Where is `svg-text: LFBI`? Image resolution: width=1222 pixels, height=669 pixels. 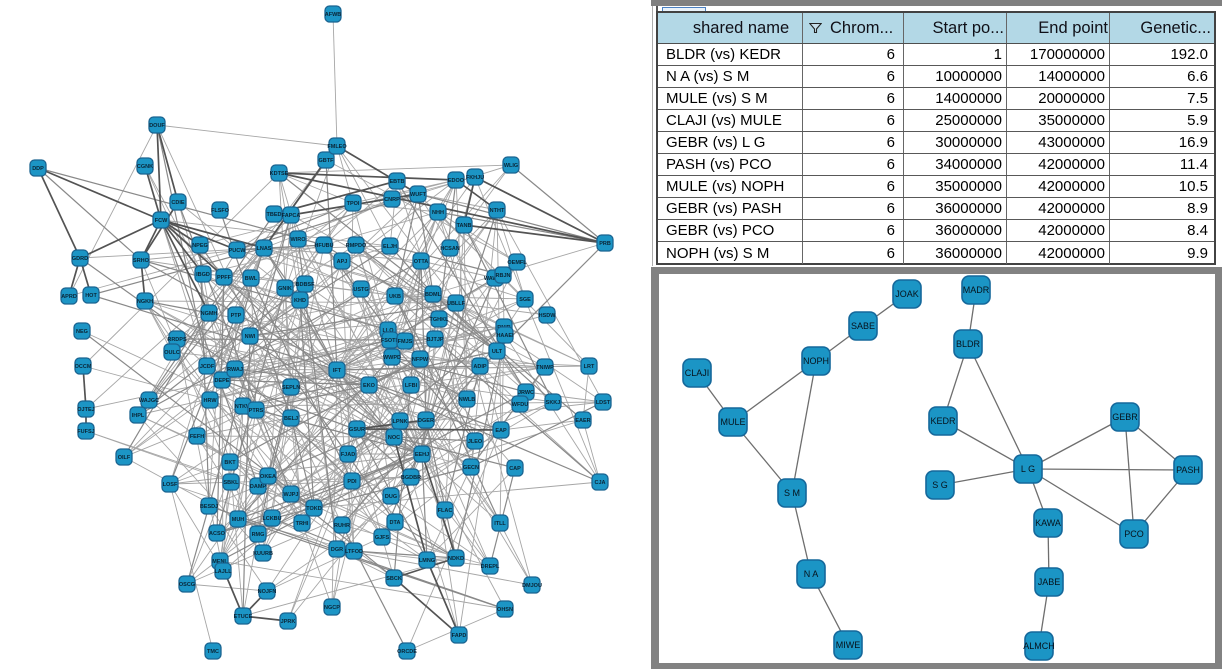 svg-text: LFBI is located at coordinates (411, 386).